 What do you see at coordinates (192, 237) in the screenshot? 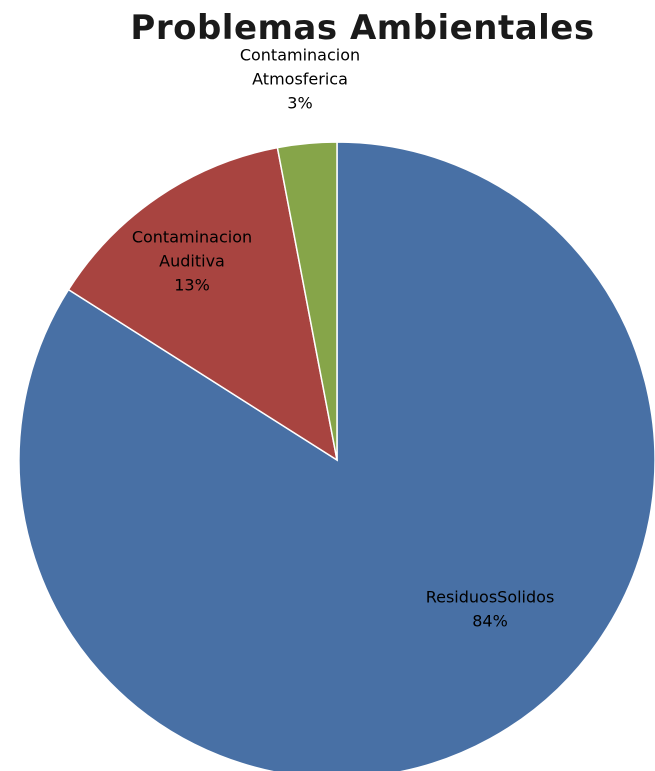
I see `slice-label-1-line-0: Contaminacion` at bounding box center [192, 237].